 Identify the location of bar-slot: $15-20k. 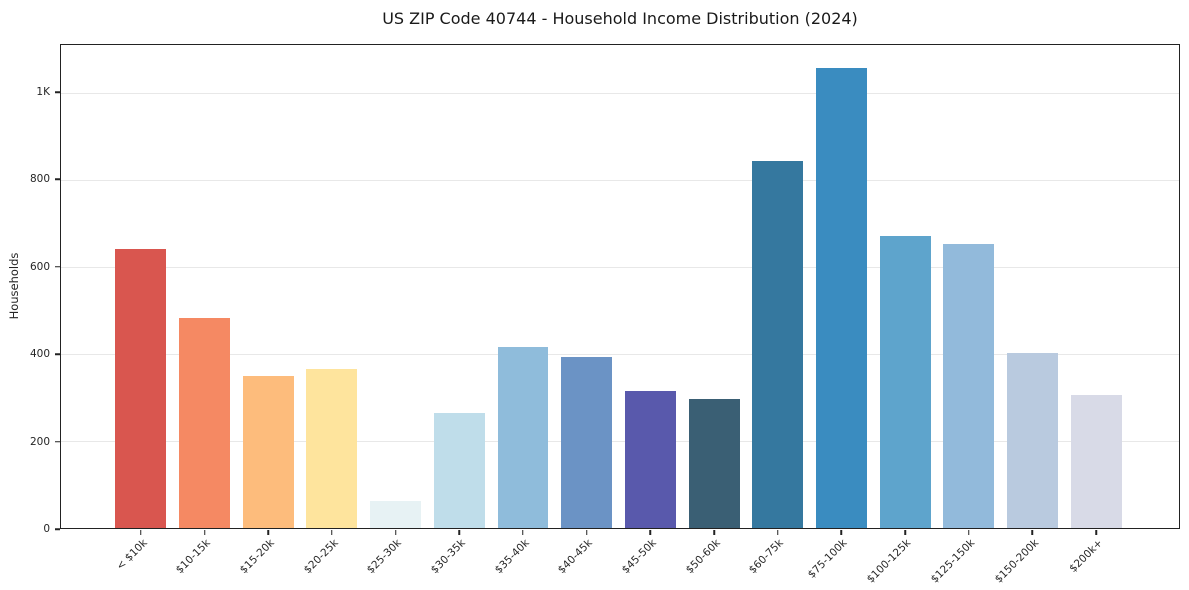
(268, 310).